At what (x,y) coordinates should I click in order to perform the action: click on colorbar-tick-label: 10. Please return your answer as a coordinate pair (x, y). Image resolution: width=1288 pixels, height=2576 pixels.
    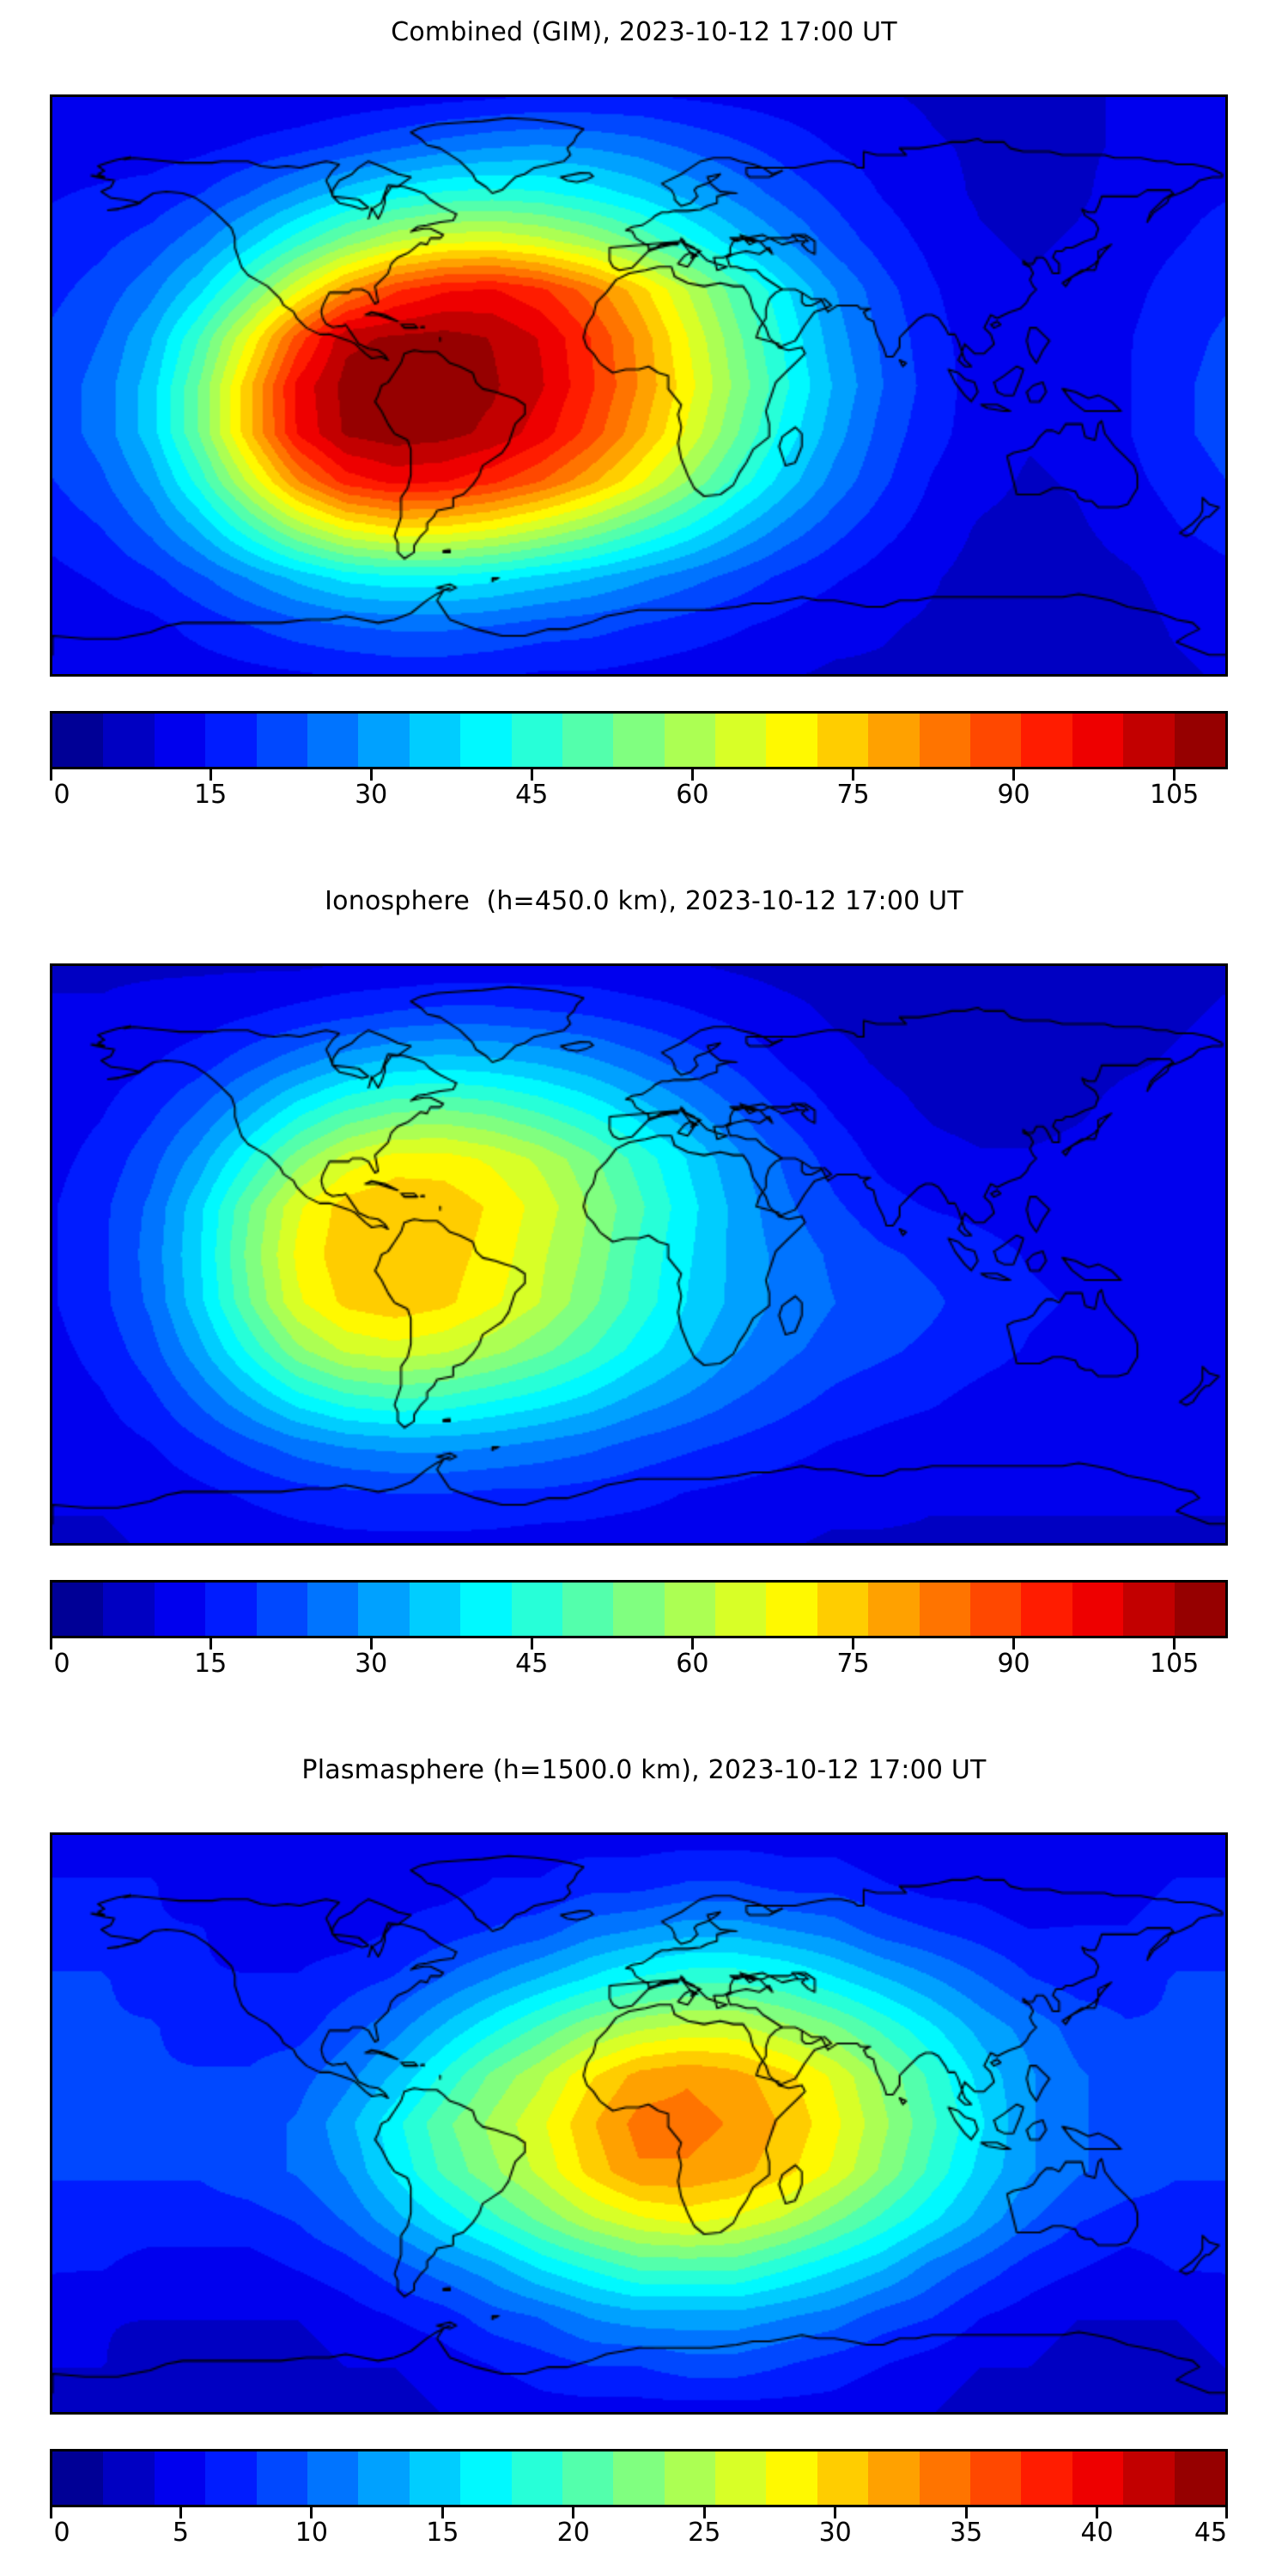
    Looking at the image, I should click on (312, 2533).